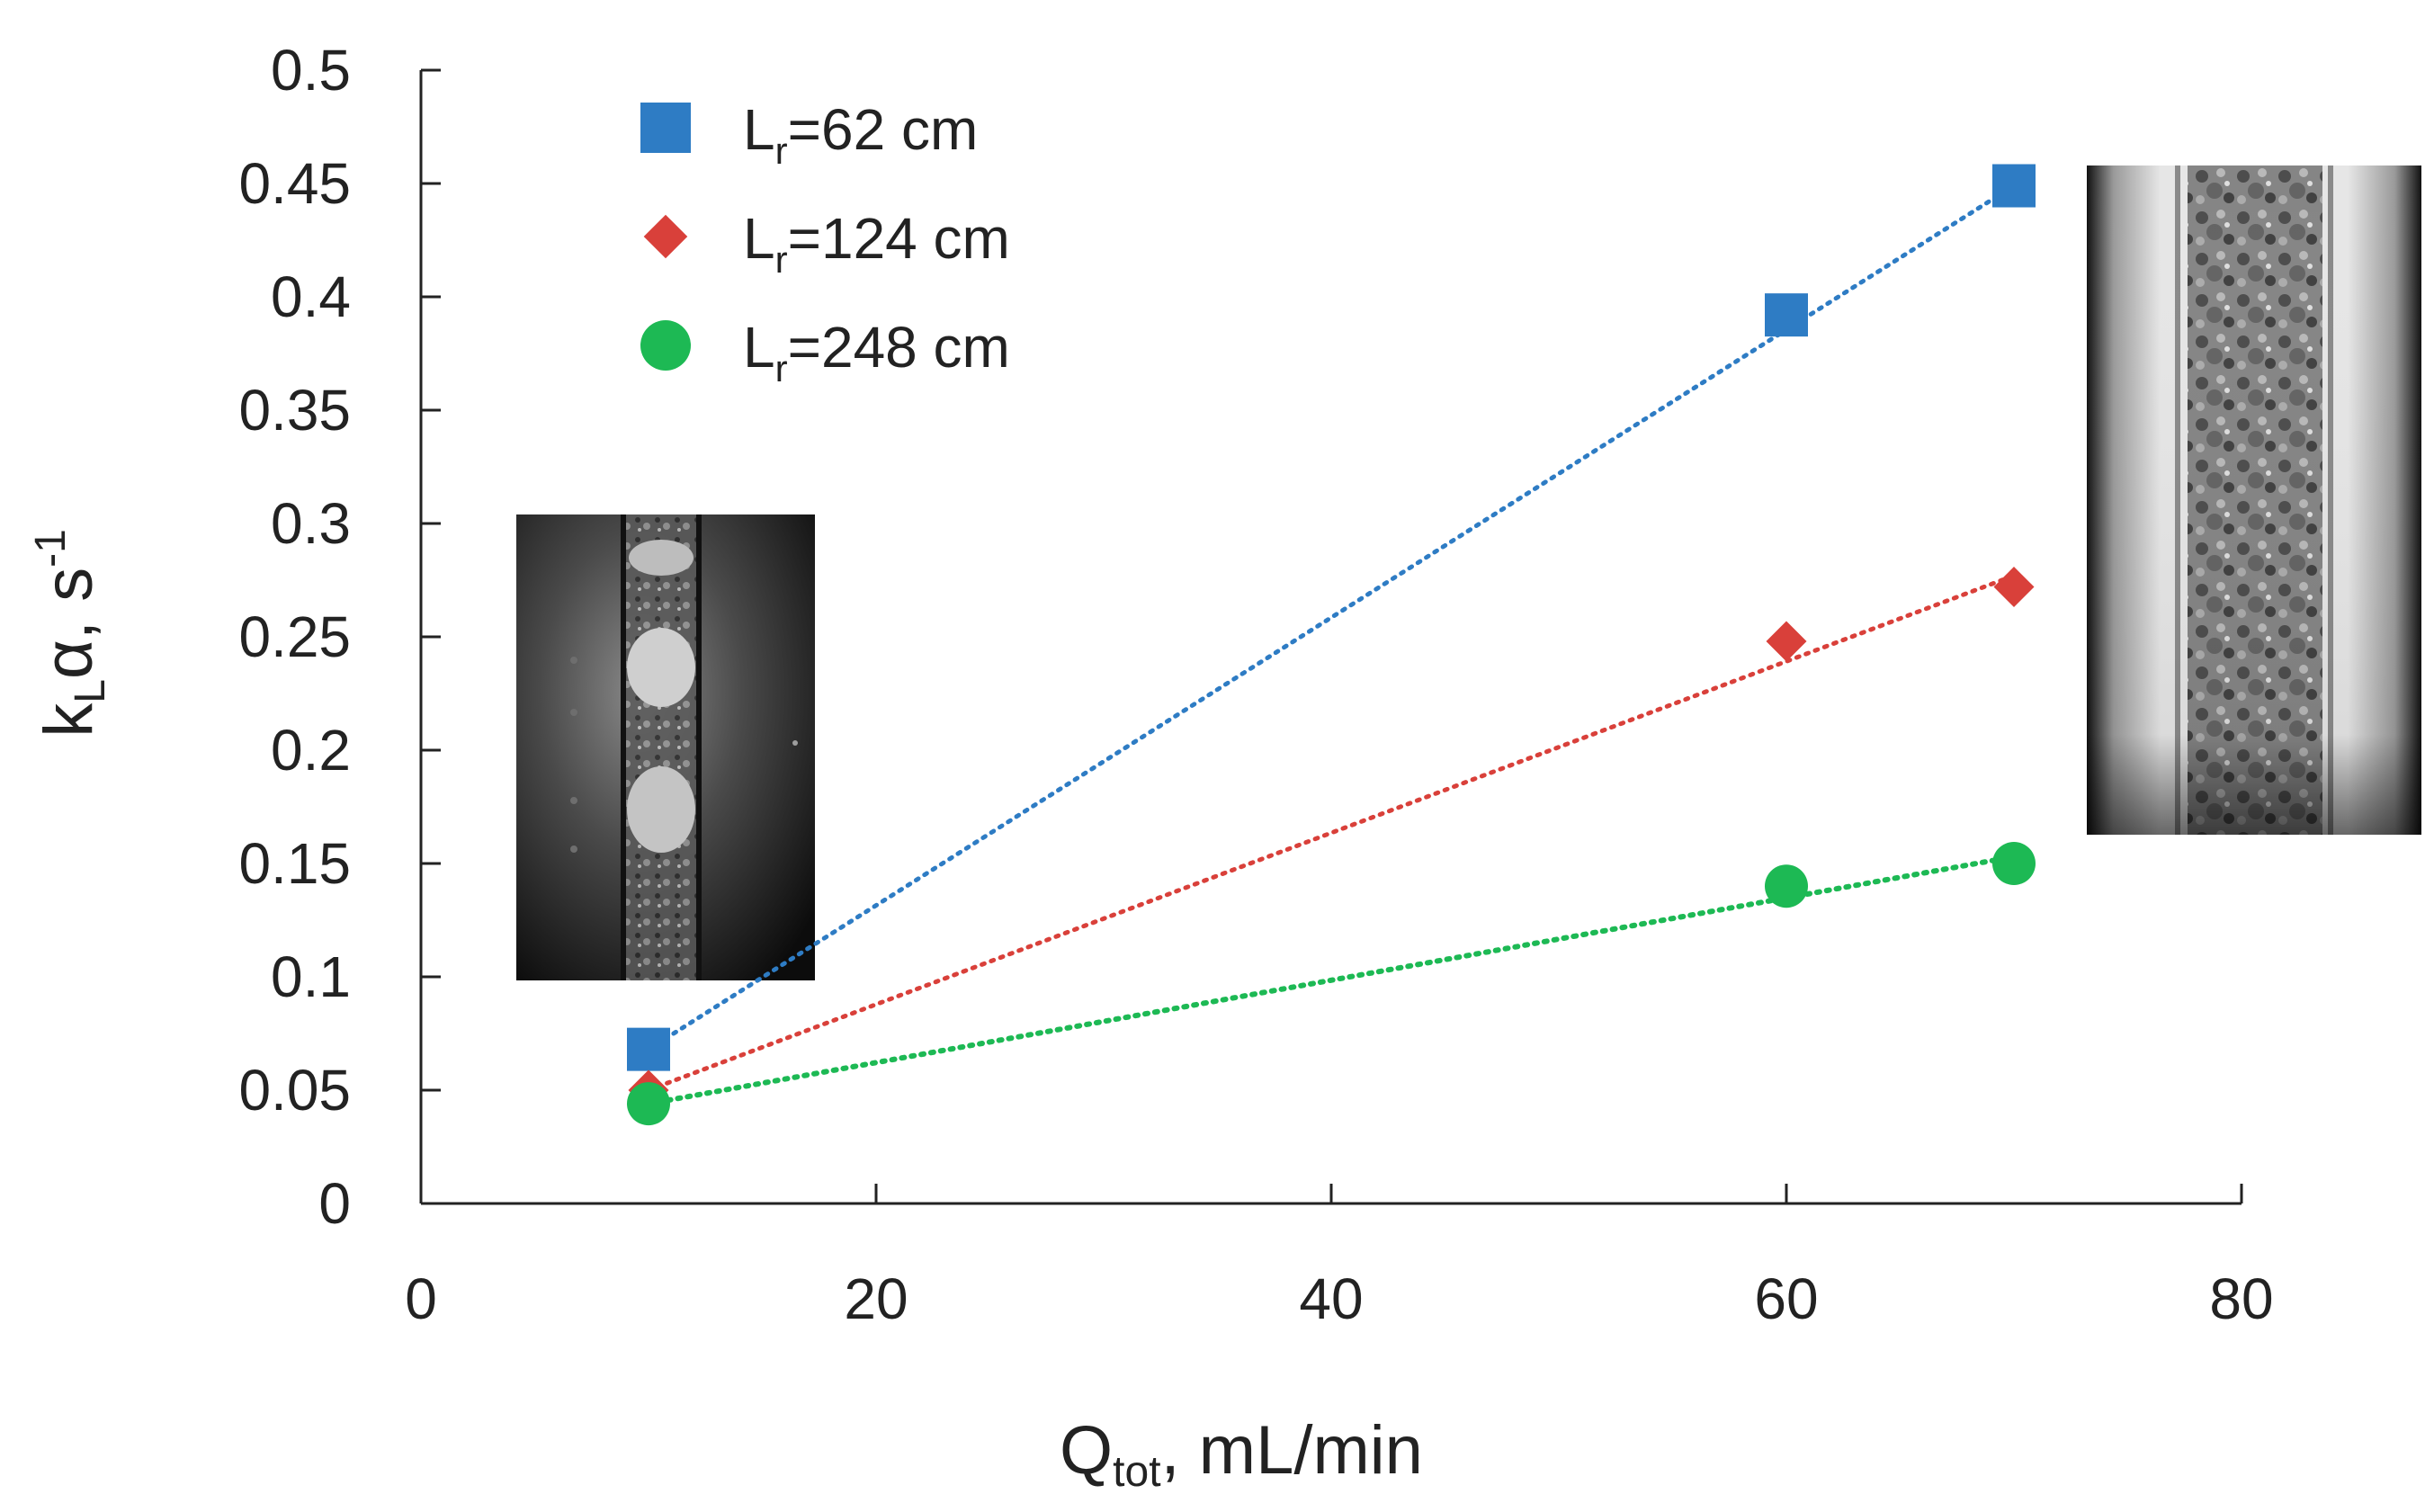  Describe the element at coordinates (295, 183) in the screenshot. I see `y-tick-label: 0.45` at that location.